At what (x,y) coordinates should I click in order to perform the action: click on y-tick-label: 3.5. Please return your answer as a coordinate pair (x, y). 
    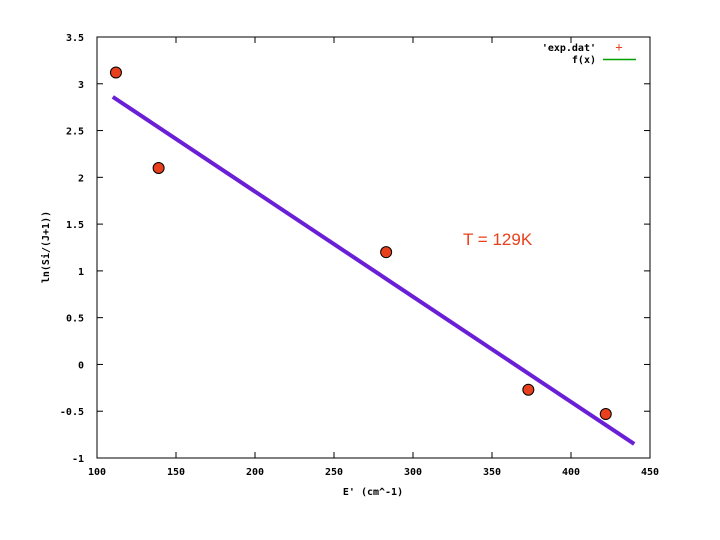
    Looking at the image, I should click on (75, 38).